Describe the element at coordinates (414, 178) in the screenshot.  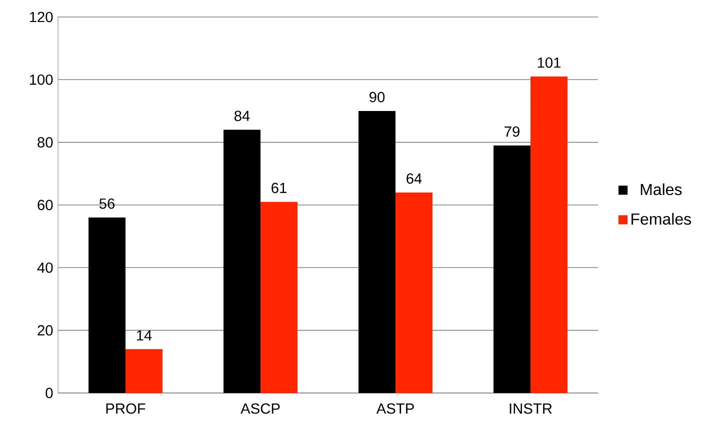
I see `data-label: 64` at that location.